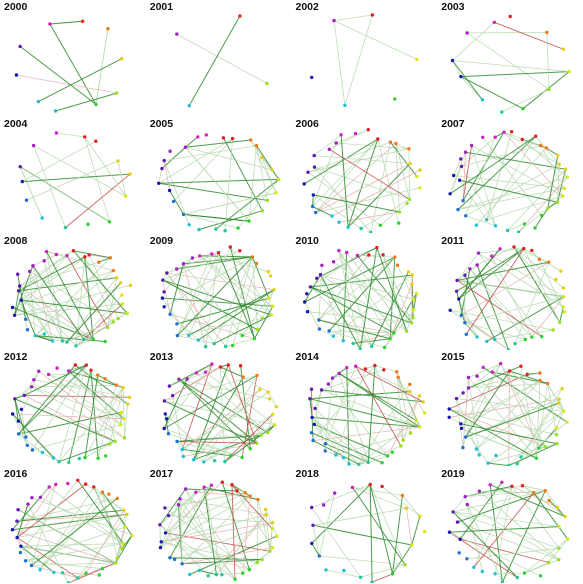  What do you see at coordinates (307, 357) in the screenshot?
I see `year-label: 2014` at bounding box center [307, 357].